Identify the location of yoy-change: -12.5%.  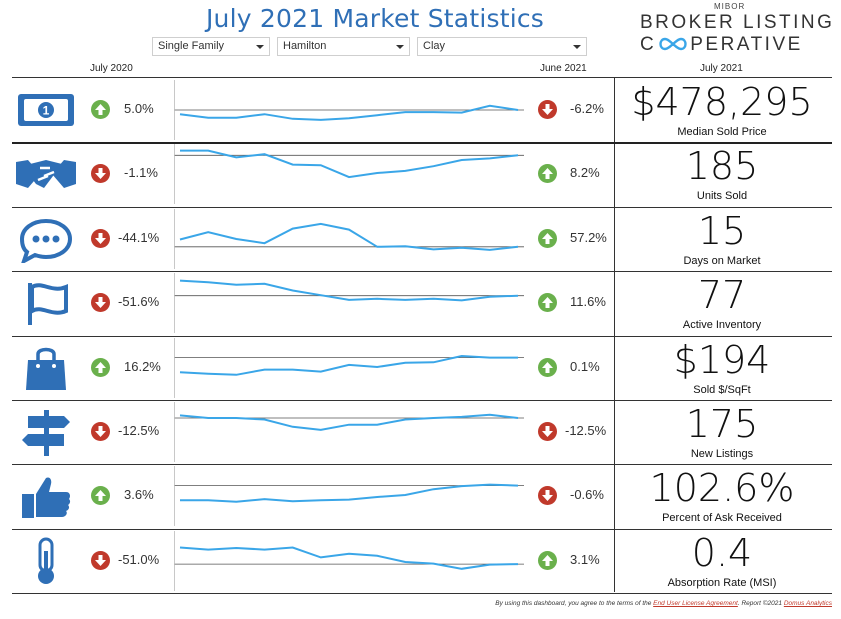
(139, 430).